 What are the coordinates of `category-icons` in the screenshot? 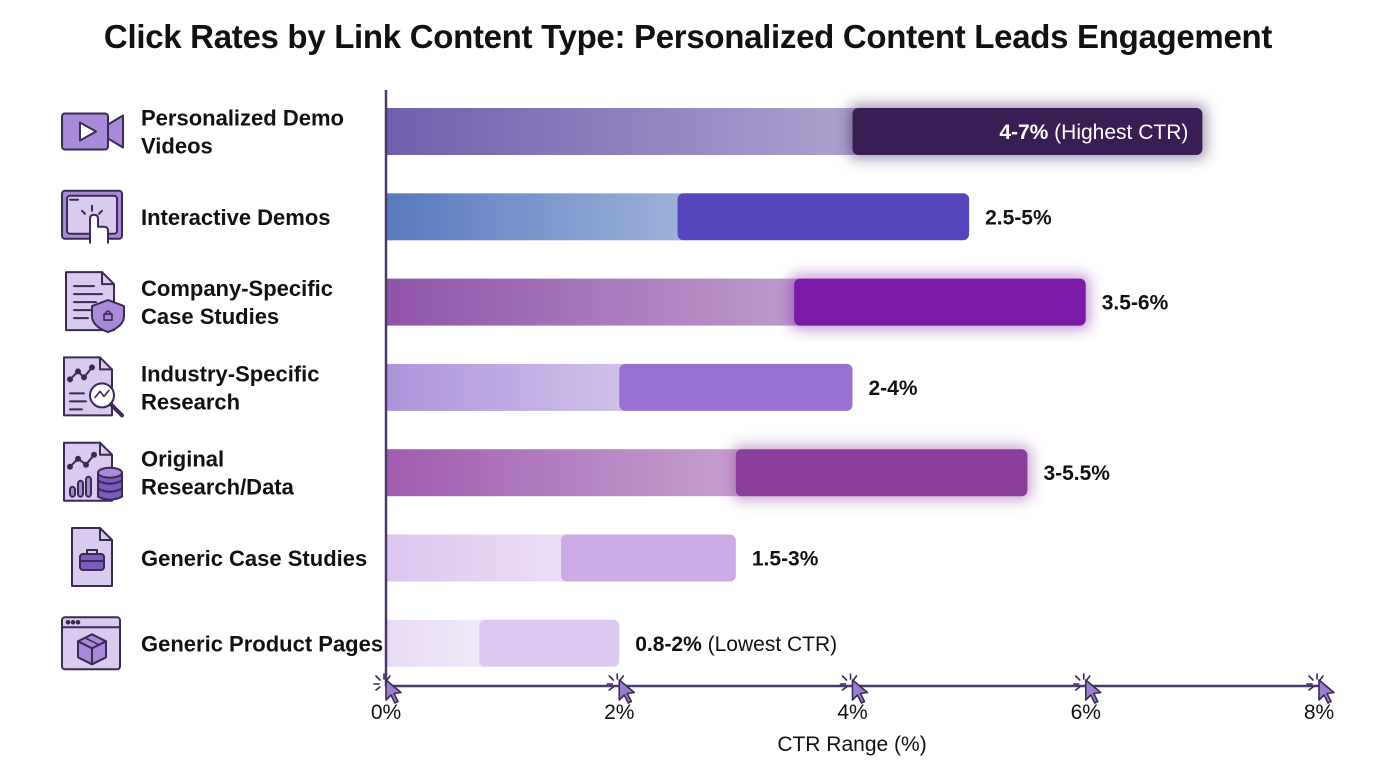 It's located at (93, 391).